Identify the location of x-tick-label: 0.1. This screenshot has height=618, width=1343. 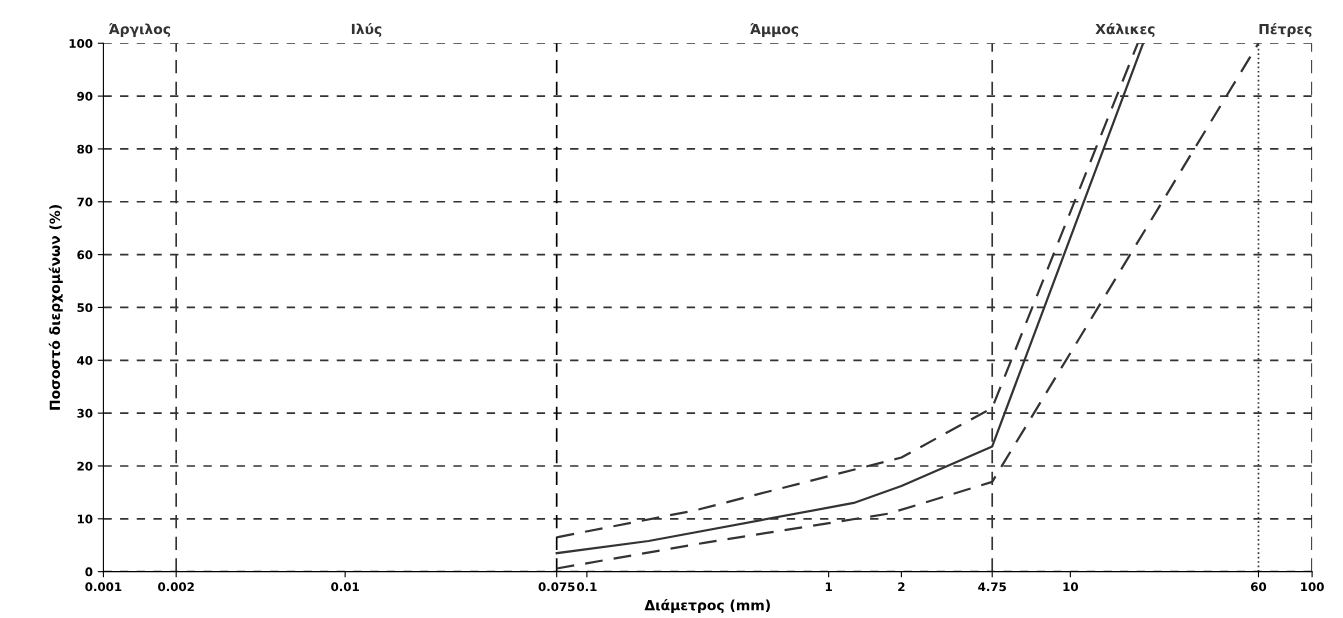
(587, 587).